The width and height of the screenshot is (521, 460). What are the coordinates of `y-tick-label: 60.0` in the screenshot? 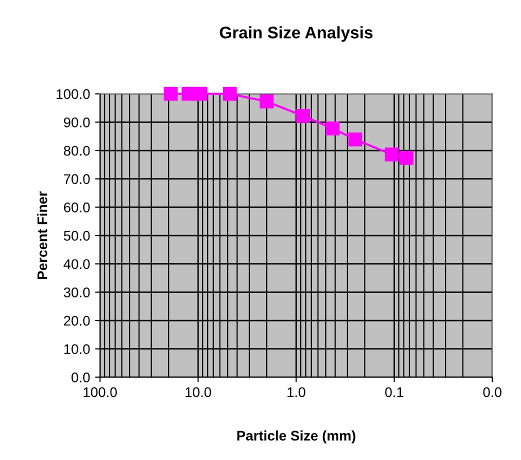 It's located at (77, 207).